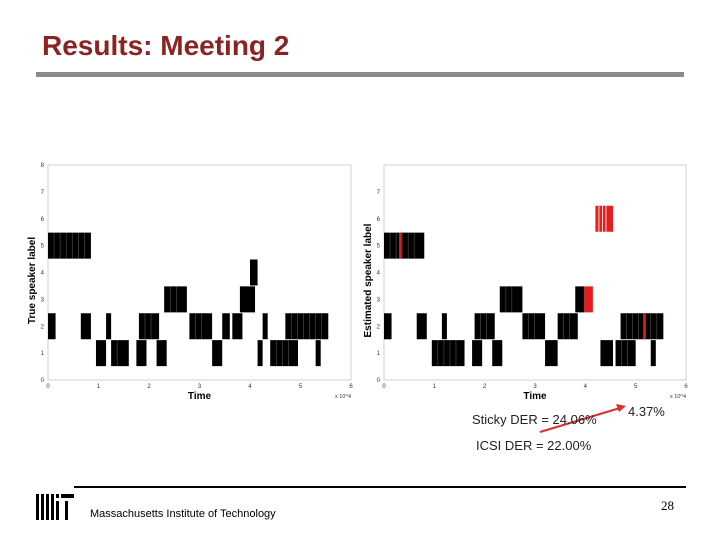 The height and width of the screenshot is (540, 720). I want to click on title-rule, so click(360, 74).